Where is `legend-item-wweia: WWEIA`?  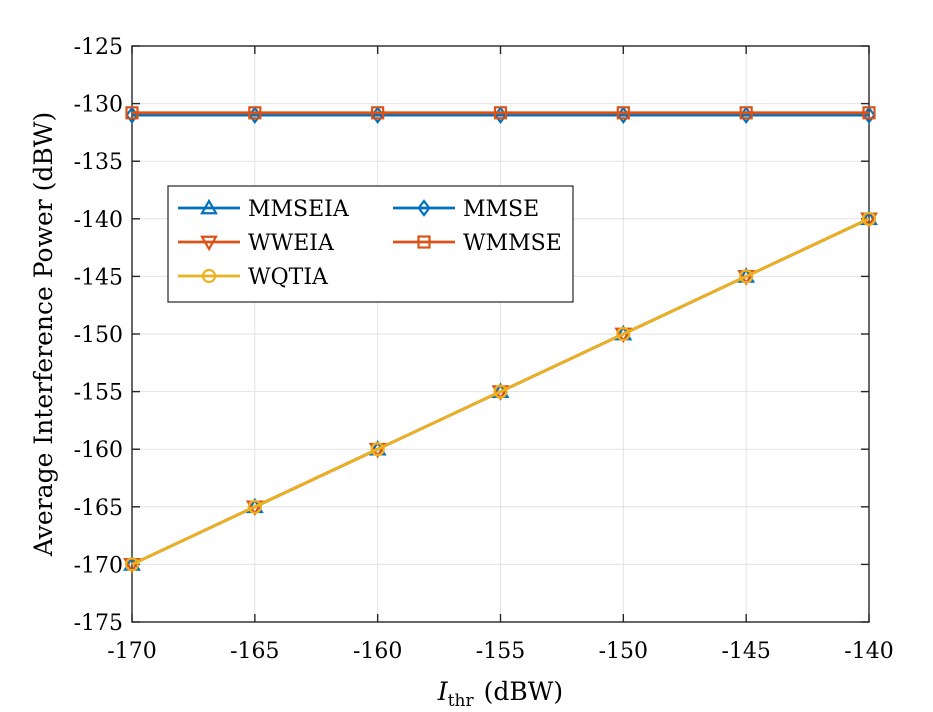
legend-item-wweia: WWEIA is located at coordinates (256, 243).